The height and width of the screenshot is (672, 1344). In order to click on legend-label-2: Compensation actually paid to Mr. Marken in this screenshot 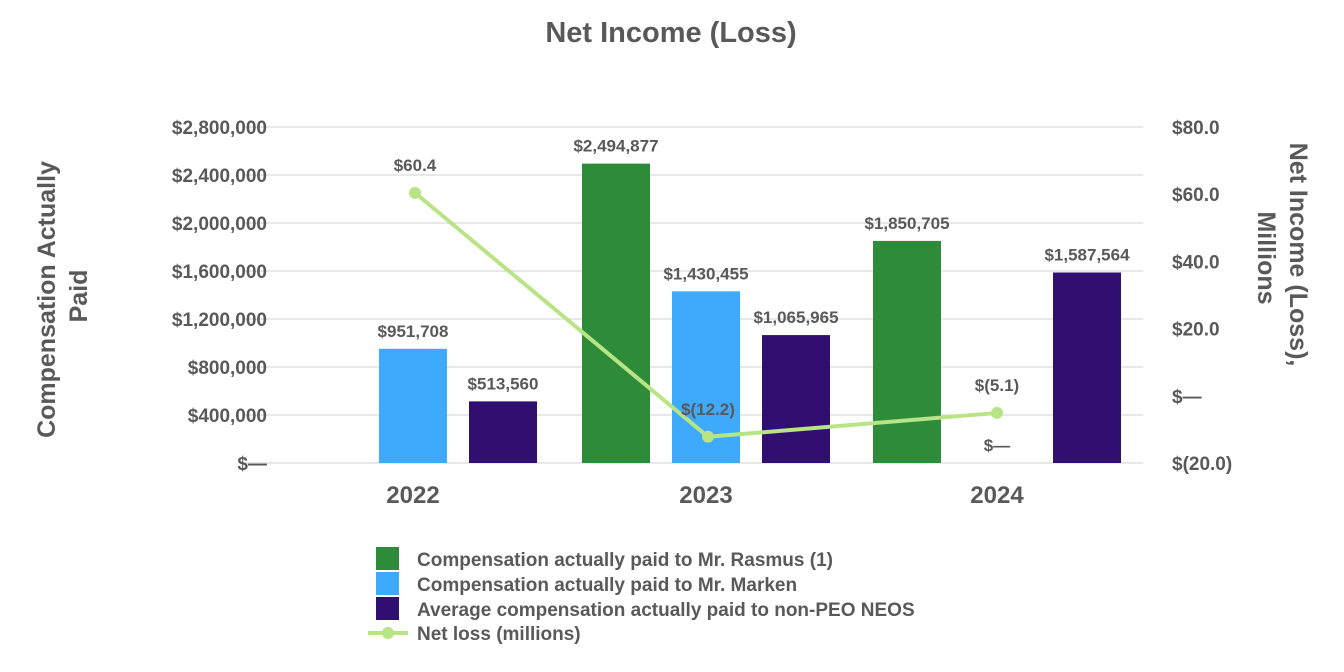, I will do `click(607, 585)`.